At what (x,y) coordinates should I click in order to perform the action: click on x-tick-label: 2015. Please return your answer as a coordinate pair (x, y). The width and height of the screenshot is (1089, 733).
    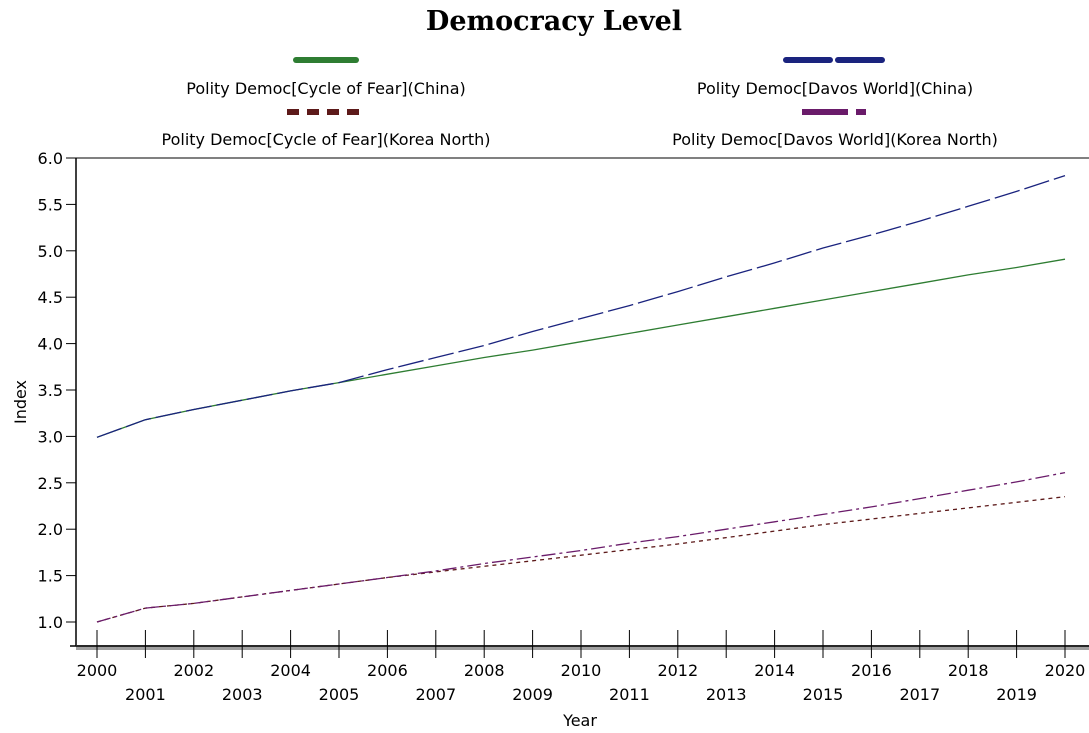
    Looking at the image, I should click on (823, 694).